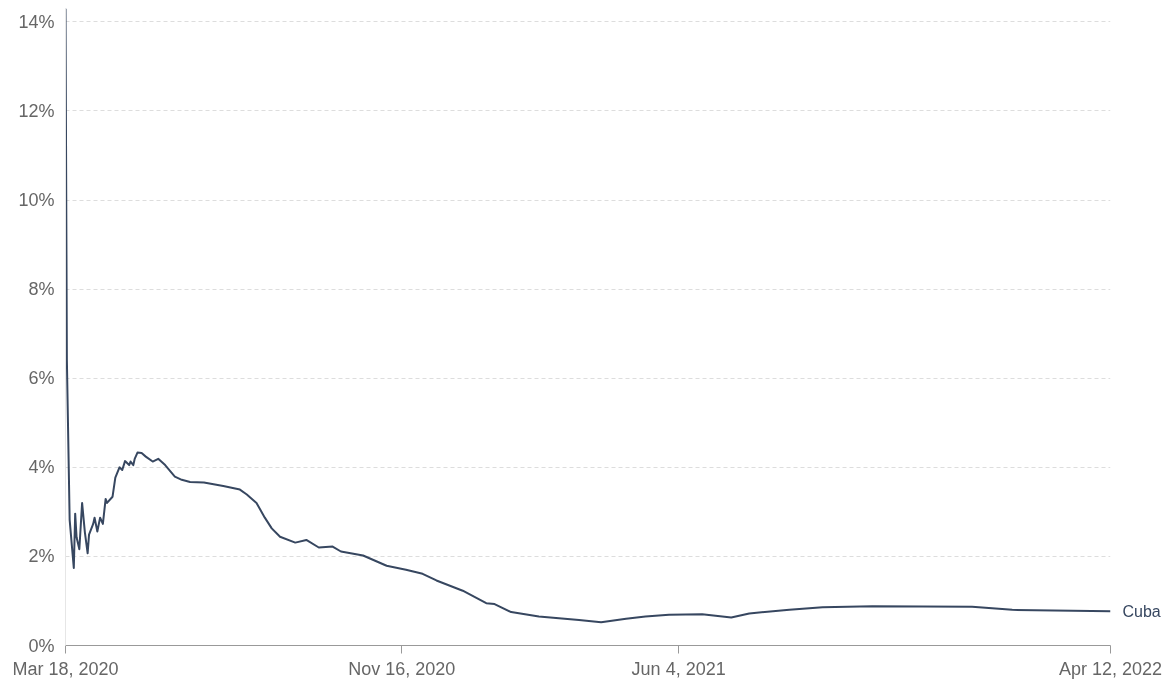  I want to click on y-tick-label: 2%, so click(41, 556).